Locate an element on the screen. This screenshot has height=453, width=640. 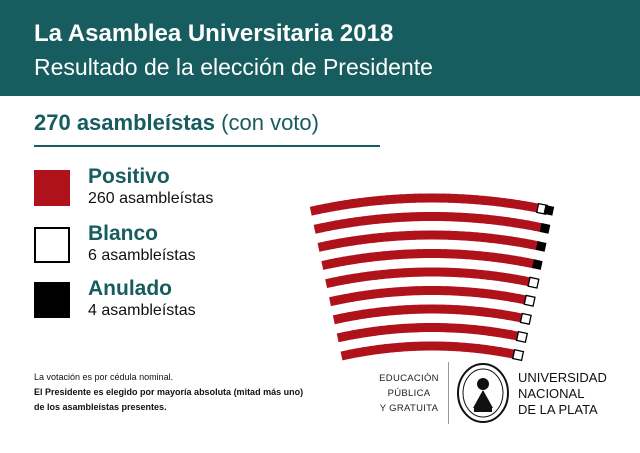
legend-swatch-blanco is located at coordinates (52, 245).